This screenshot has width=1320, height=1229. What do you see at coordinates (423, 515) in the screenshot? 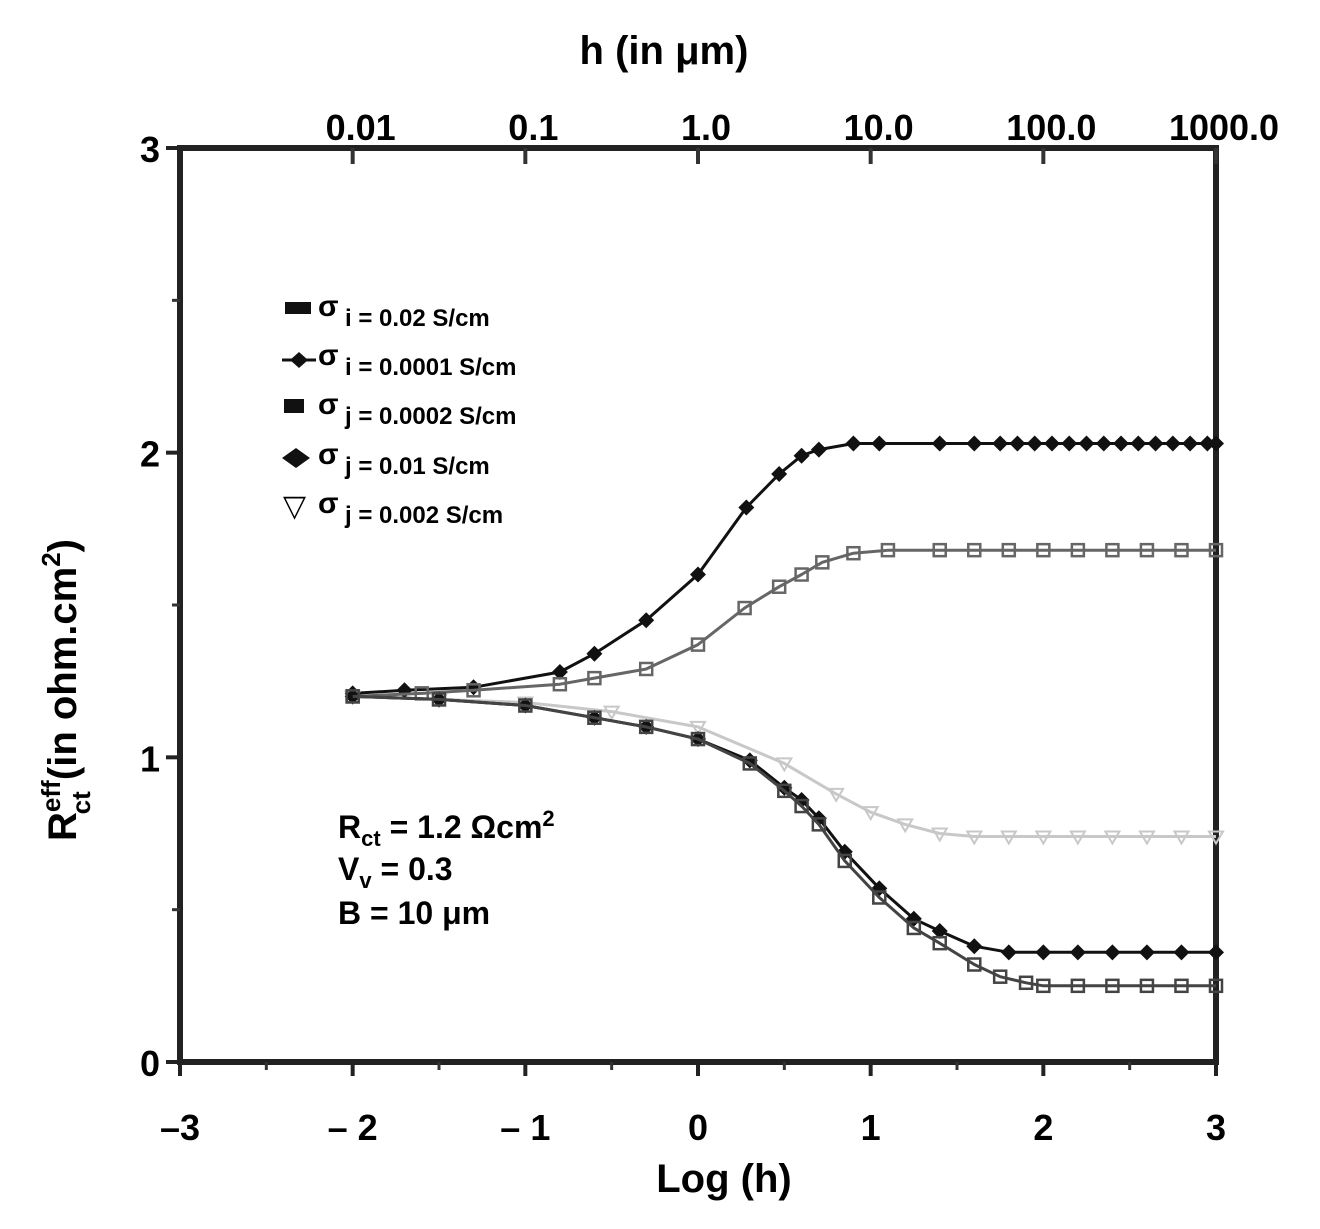
I see `legend-label: j = 0.002 S/cm` at bounding box center [423, 515].